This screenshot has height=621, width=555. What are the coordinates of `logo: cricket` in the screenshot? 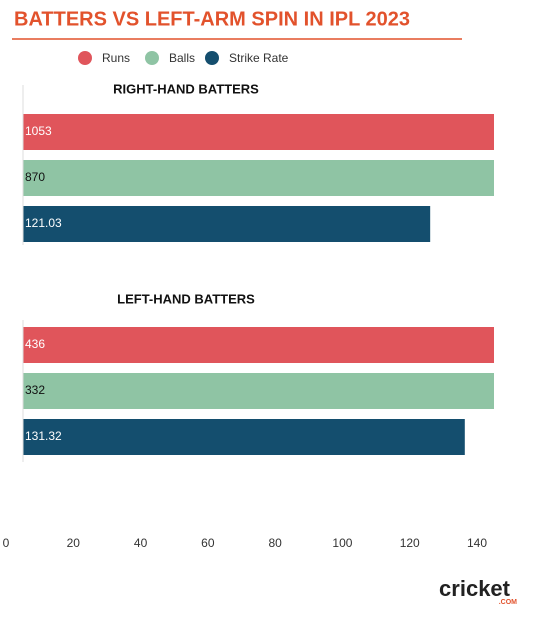 It's located at (475, 588).